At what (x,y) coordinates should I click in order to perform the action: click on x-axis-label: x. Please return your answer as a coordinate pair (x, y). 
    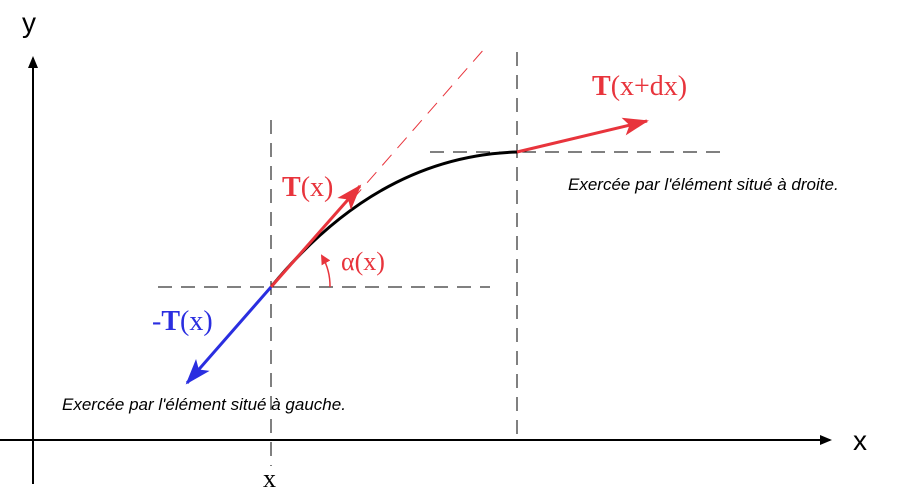
    Looking at the image, I should click on (860, 440).